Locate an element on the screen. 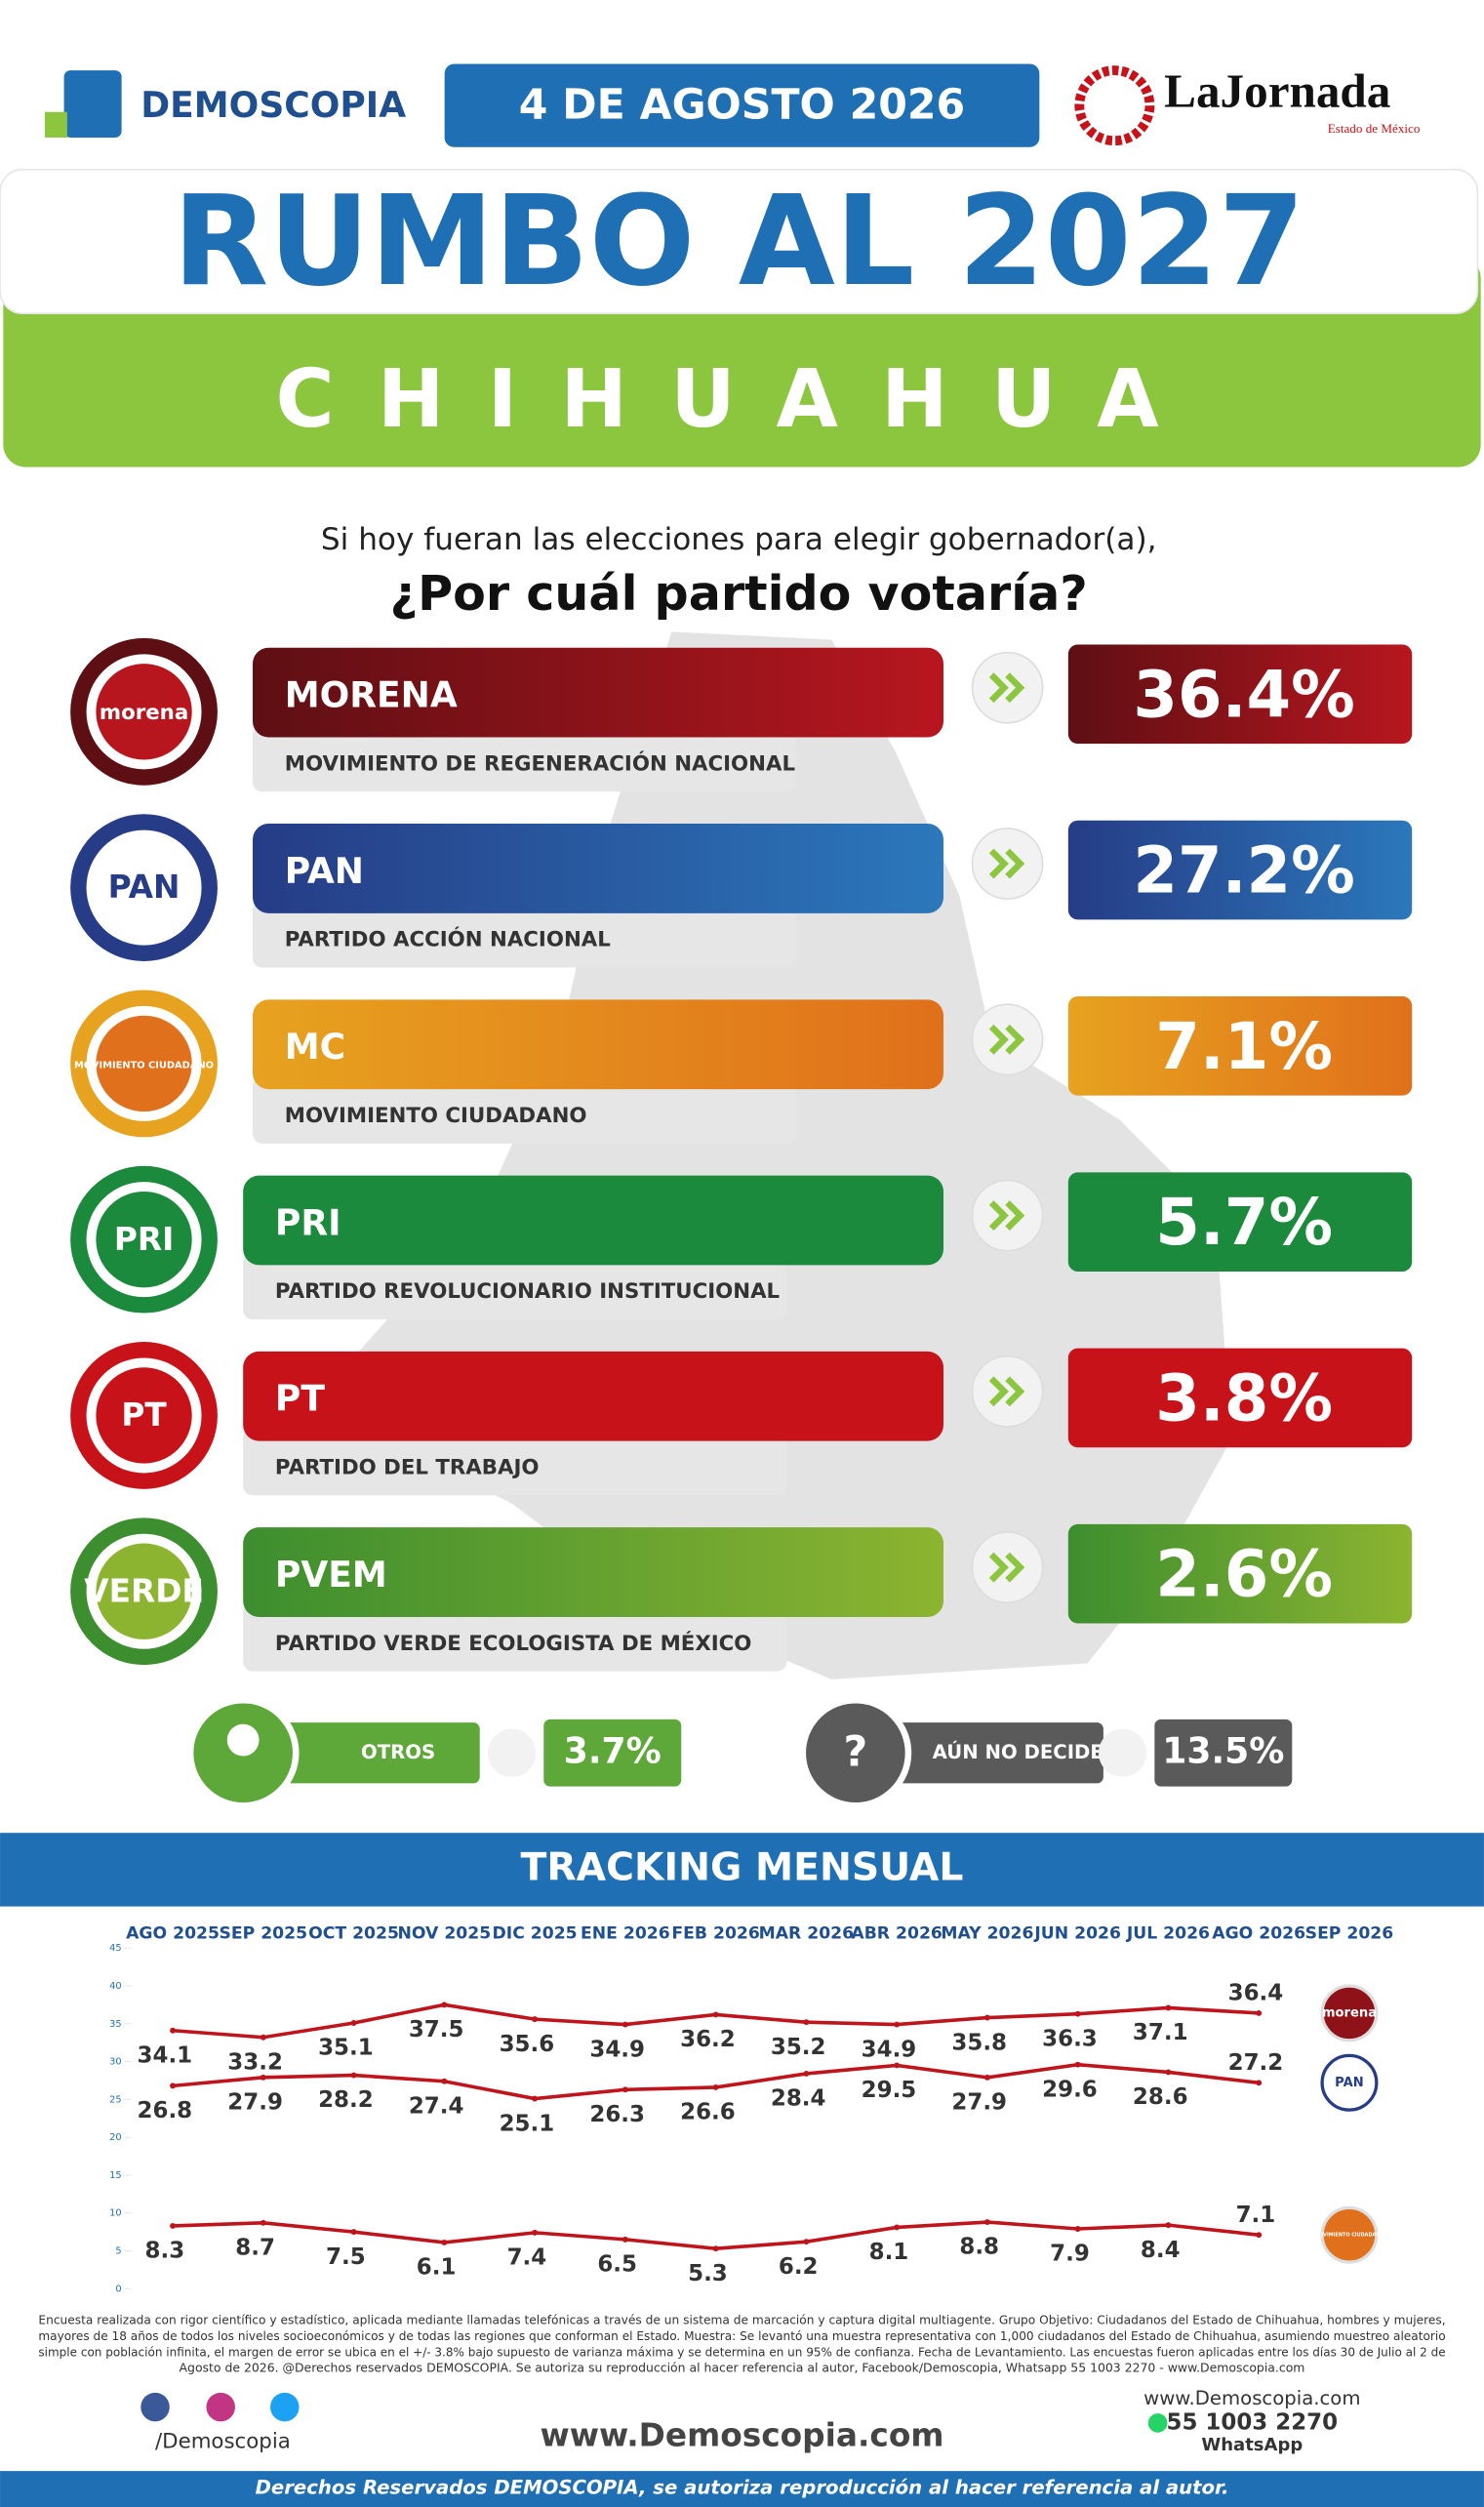 The image size is (1484, 2507). legend-label: morena is located at coordinates (1349, 2012).